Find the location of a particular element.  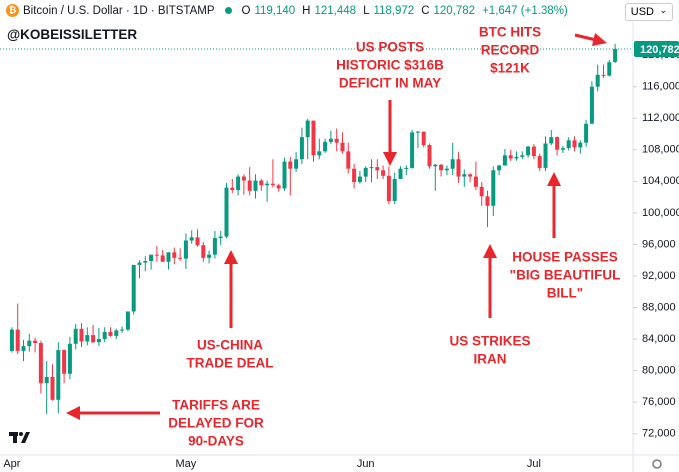

y-tick-label: 88,000 is located at coordinates (659, 307).